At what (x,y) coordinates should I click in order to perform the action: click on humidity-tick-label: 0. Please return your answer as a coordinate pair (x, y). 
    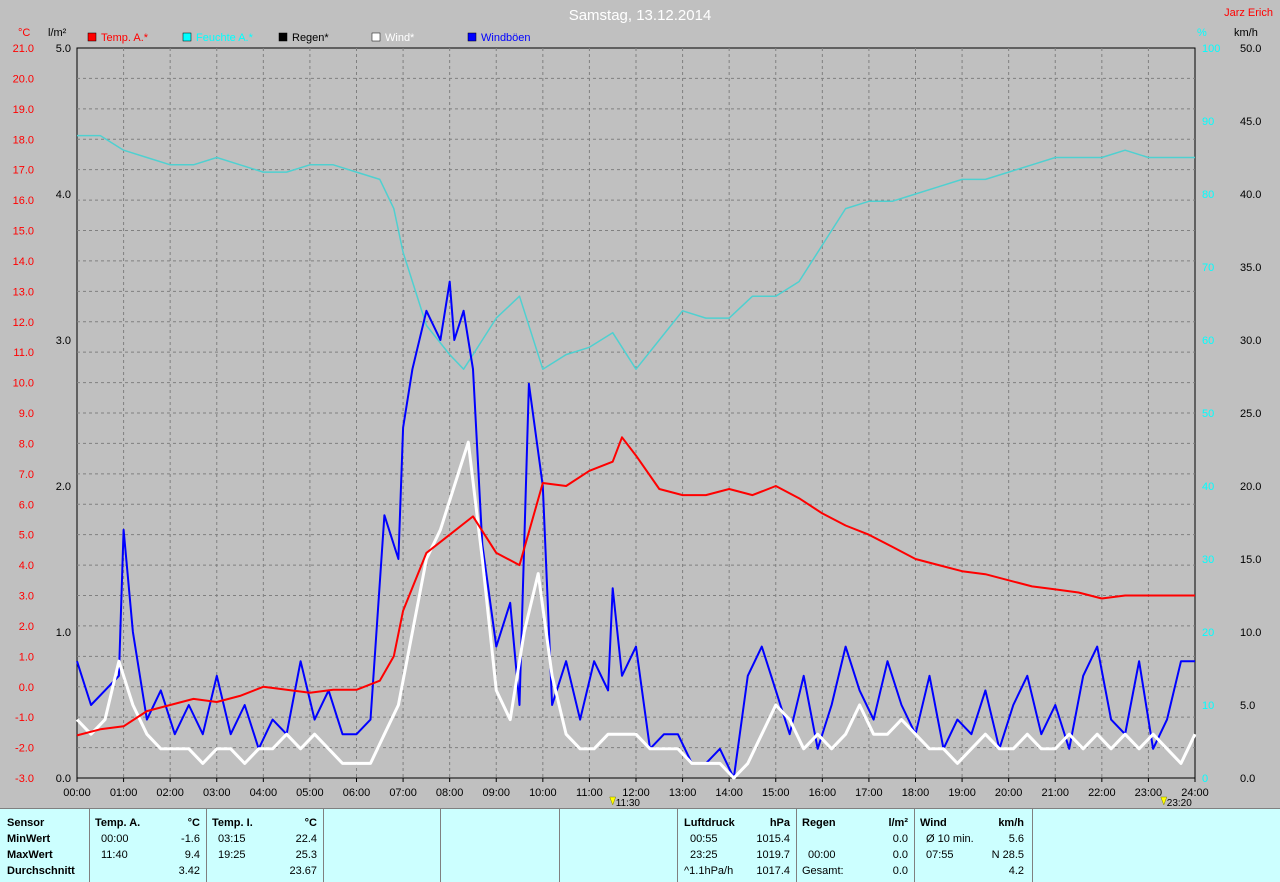
    Looking at the image, I should click on (1205, 779).